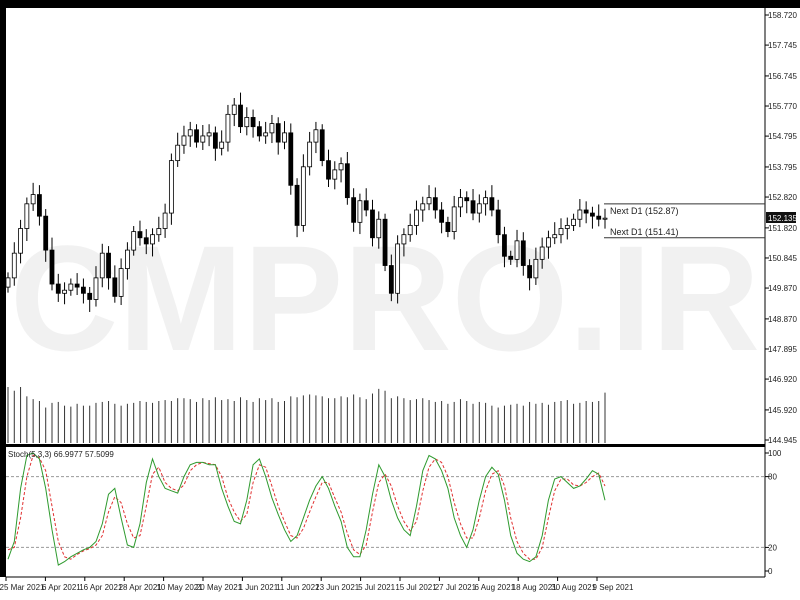 The image size is (800, 600). I want to click on date-tick-label: 11 Jun 2021, so click(298, 587).